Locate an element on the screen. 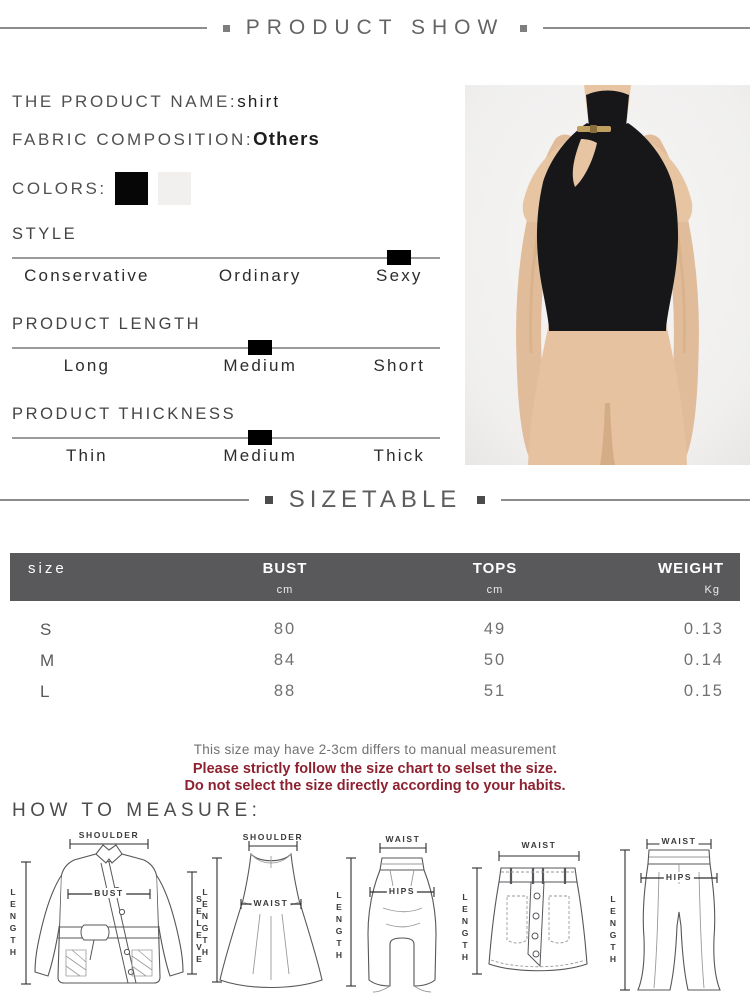 This screenshot has height=1000, width=750. bust-cell: 80 is located at coordinates (285, 629).